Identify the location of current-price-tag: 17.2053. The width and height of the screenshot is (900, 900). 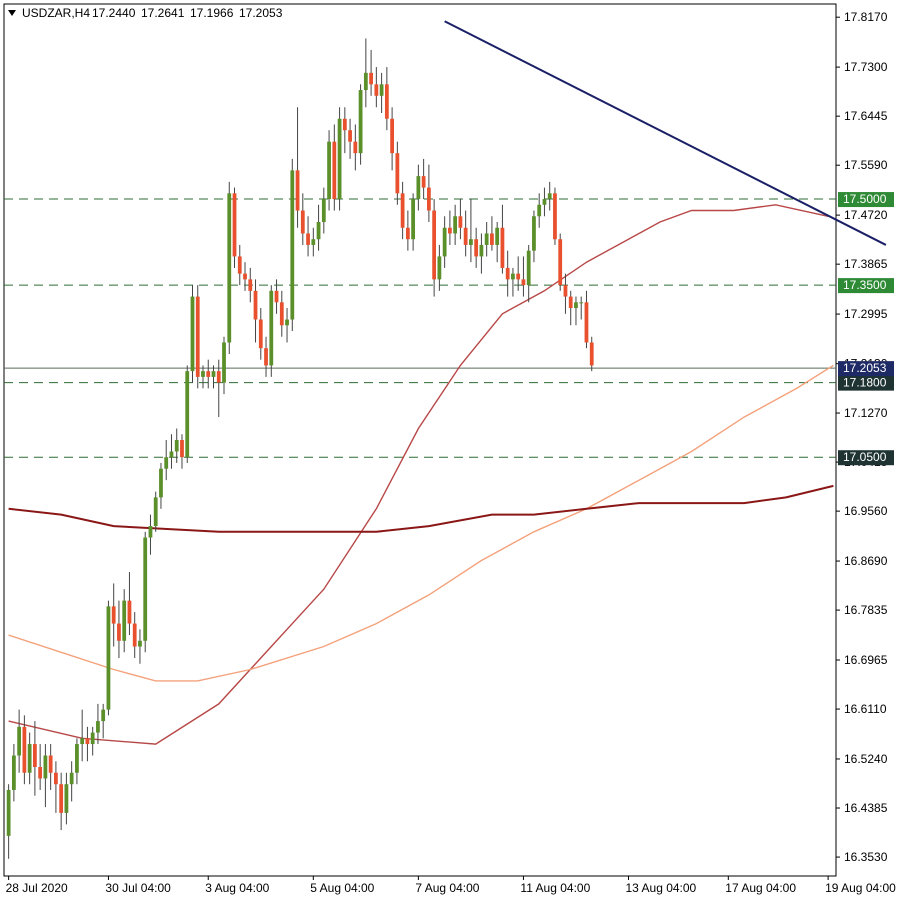
(866, 369).